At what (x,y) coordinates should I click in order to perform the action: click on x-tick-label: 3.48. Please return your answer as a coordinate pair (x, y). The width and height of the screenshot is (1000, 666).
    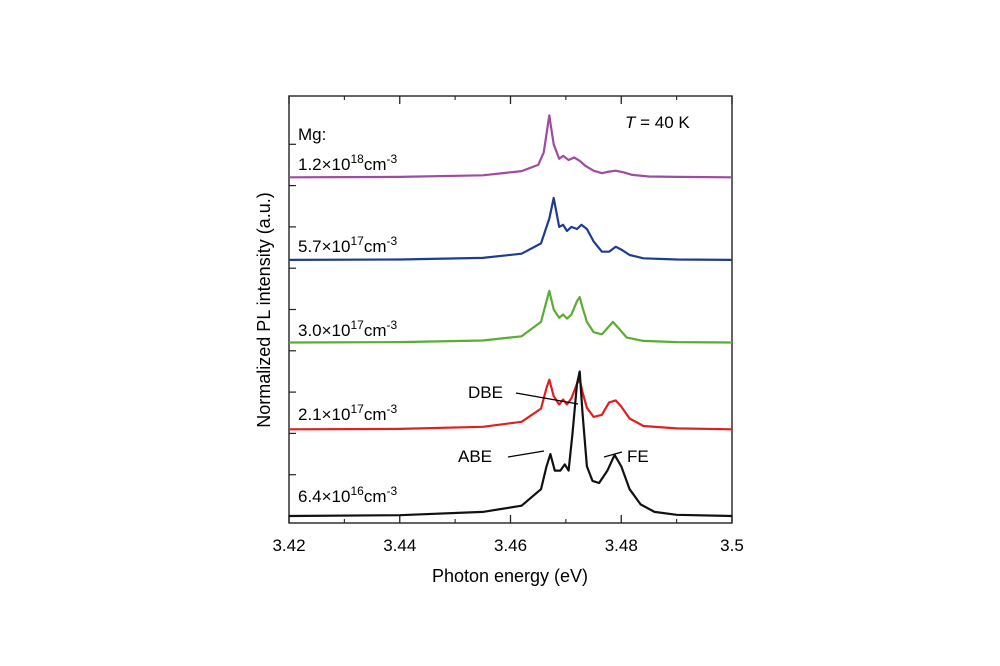
    Looking at the image, I should click on (621, 545).